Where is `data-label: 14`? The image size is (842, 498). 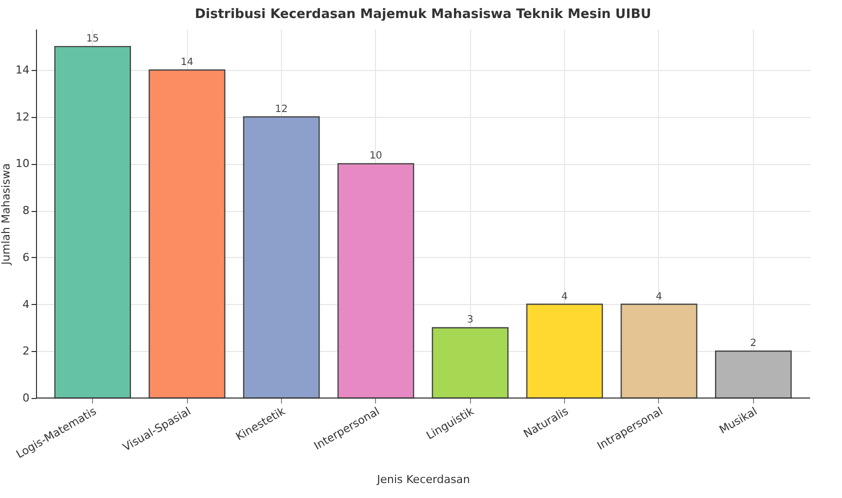 data-label: 14 is located at coordinates (187, 62).